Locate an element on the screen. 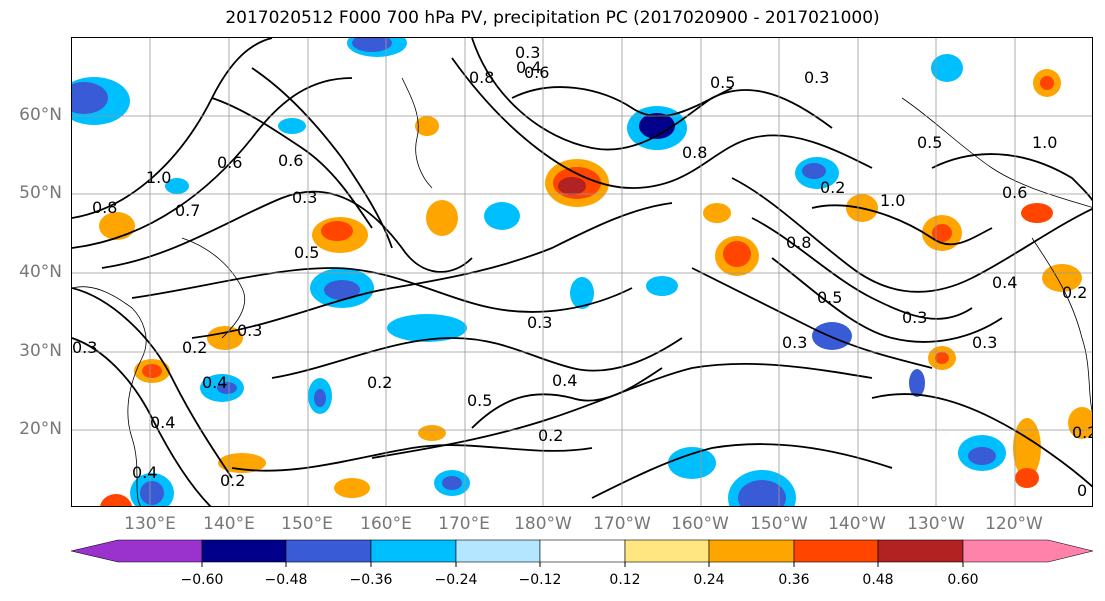 The image size is (1105, 601). colorbar-ticks is located at coordinates (582, 564).